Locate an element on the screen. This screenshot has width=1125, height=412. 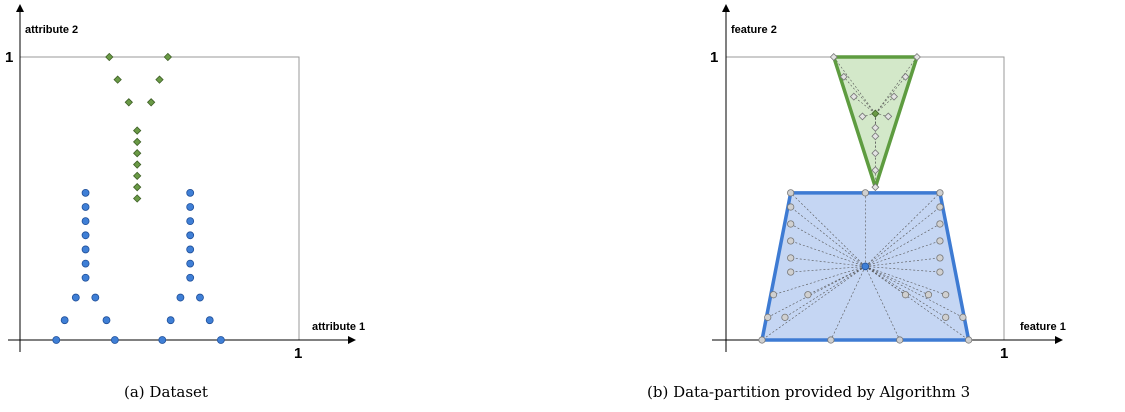
panel-b-regions is located at coordinates (865, 198).